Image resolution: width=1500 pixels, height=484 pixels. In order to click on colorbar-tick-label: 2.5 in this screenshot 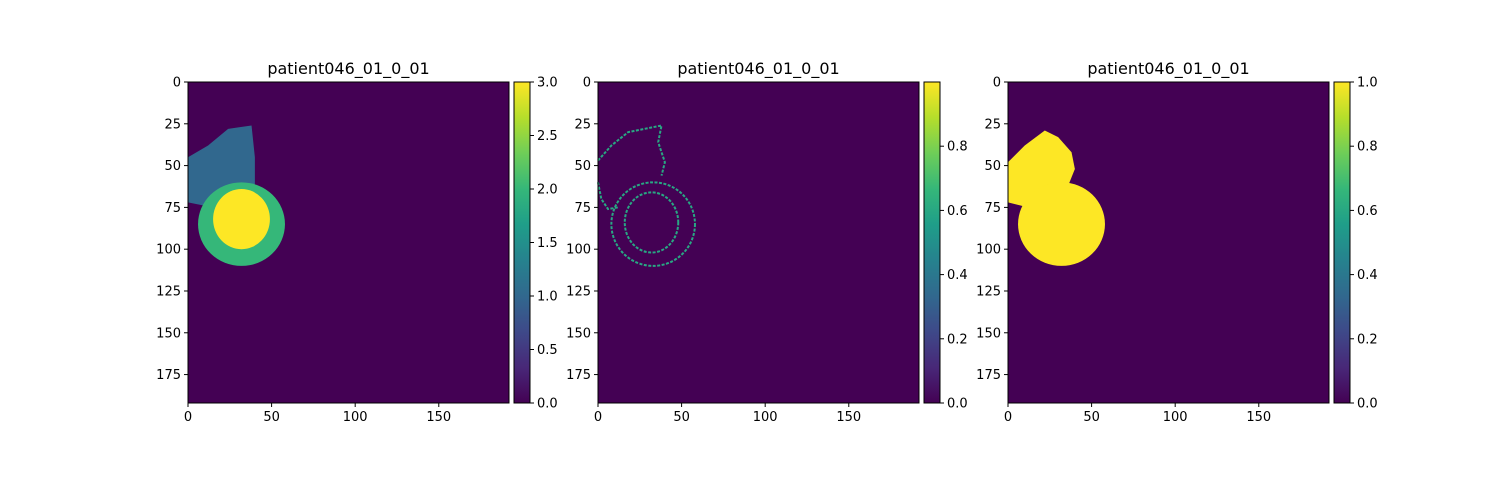, I will do `click(547, 136)`.